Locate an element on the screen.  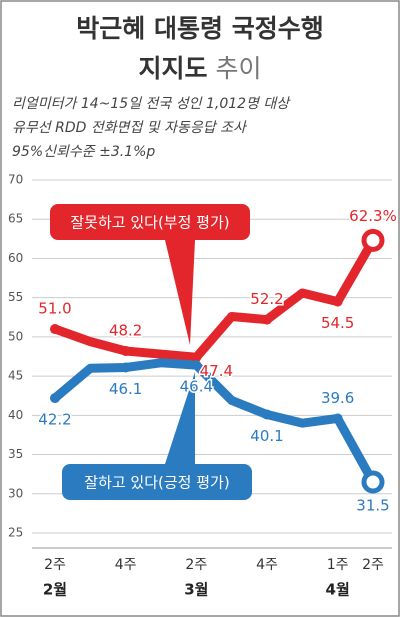
month-label: 3월 is located at coordinates (196, 590).